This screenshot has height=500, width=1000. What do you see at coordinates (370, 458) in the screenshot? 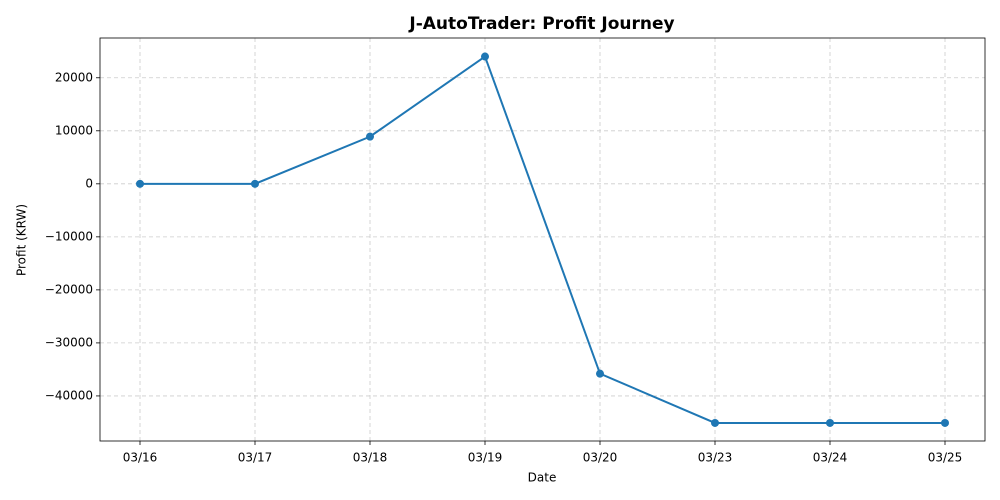
I see `x-tick-label: 03/18` at bounding box center [370, 458].